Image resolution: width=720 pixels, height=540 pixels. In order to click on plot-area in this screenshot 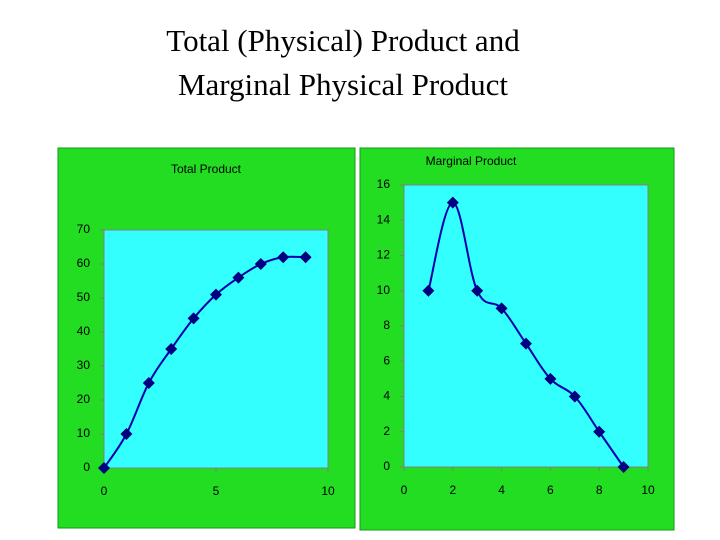, I will do `click(216, 349)`.